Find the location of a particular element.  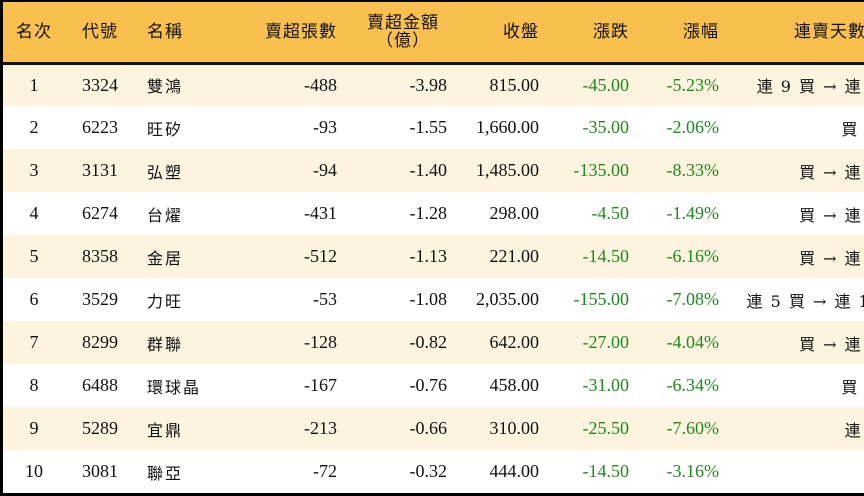

header-rank: 名次 is located at coordinates (34, 31).